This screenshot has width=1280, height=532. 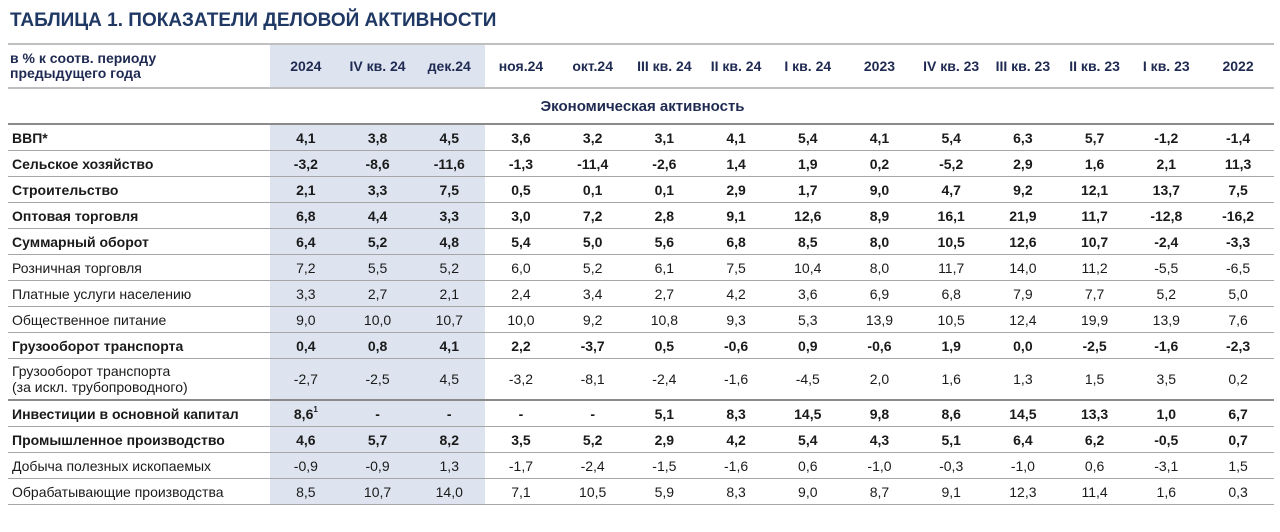 I want to click on value-cell: 7,1, so click(x=521, y=491).